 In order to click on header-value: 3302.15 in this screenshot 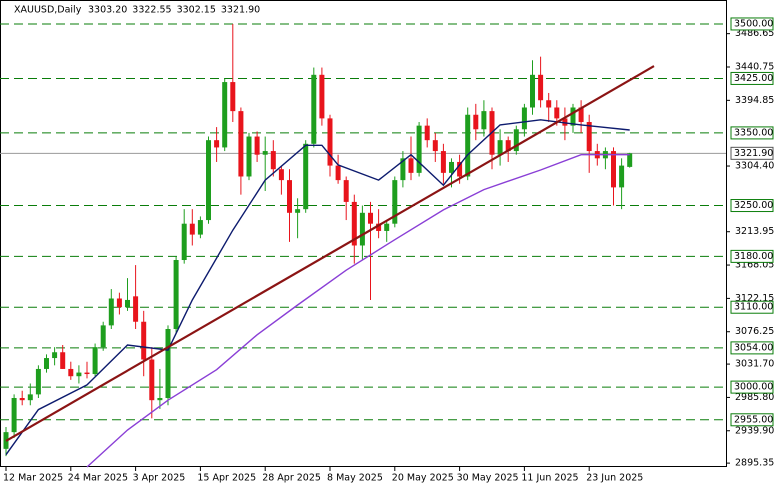, I will do `click(196, 10)`.